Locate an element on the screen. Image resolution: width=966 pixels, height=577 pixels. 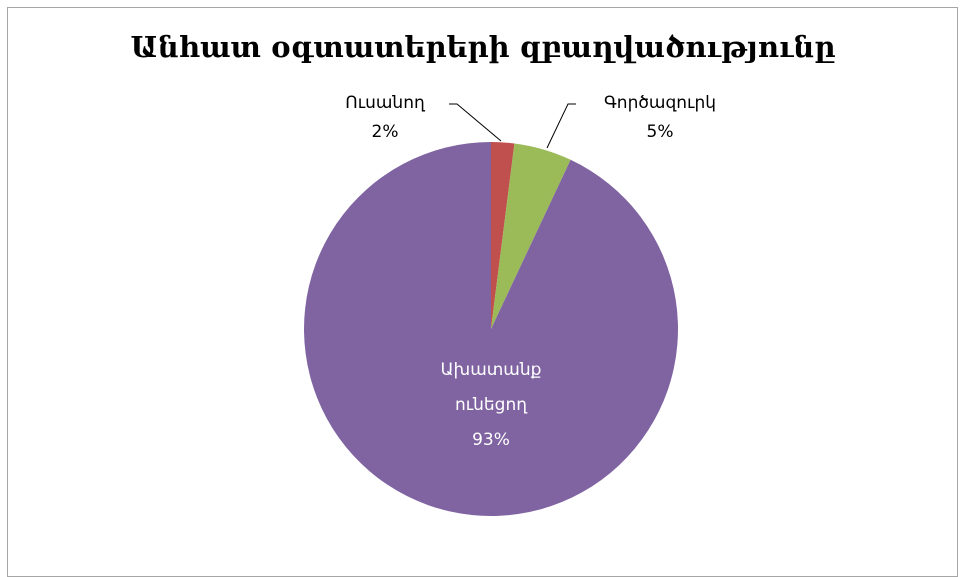
category-label: Ուսանող is located at coordinates (385, 103).